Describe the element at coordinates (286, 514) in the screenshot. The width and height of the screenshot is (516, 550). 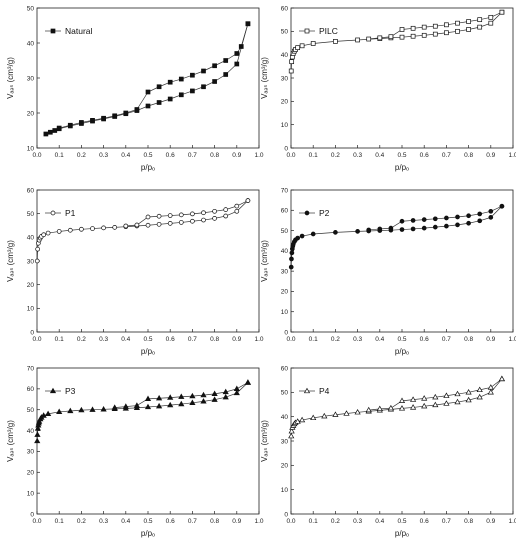
I see `y-tick-label: 0` at that location.